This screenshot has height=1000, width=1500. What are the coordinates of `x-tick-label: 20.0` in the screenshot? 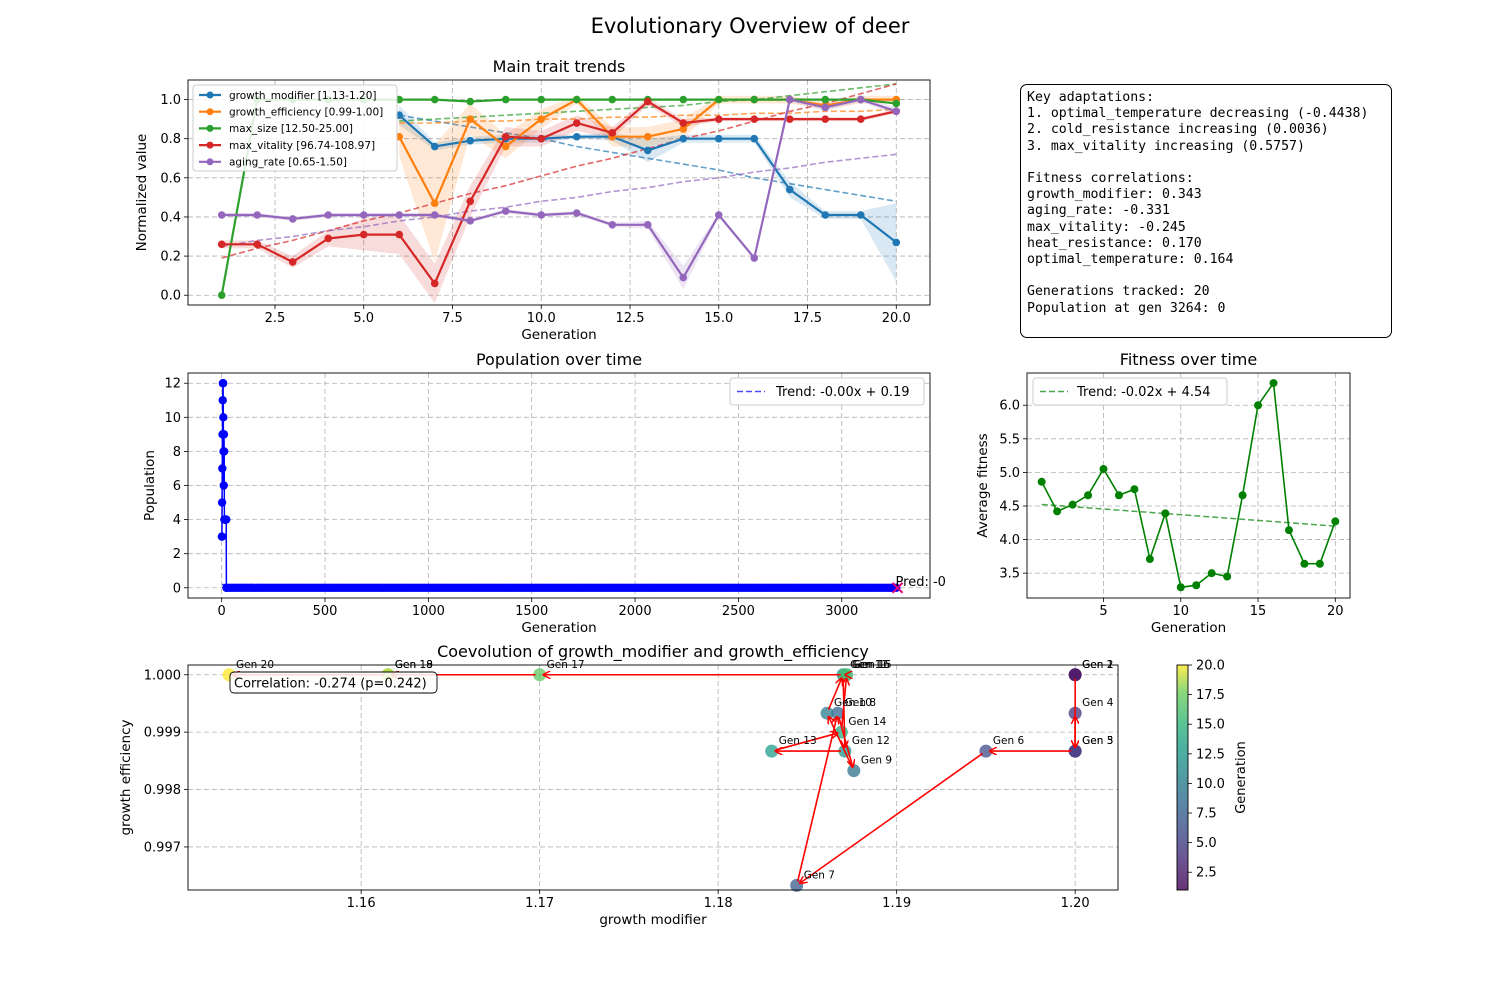 It's located at (896, 318).